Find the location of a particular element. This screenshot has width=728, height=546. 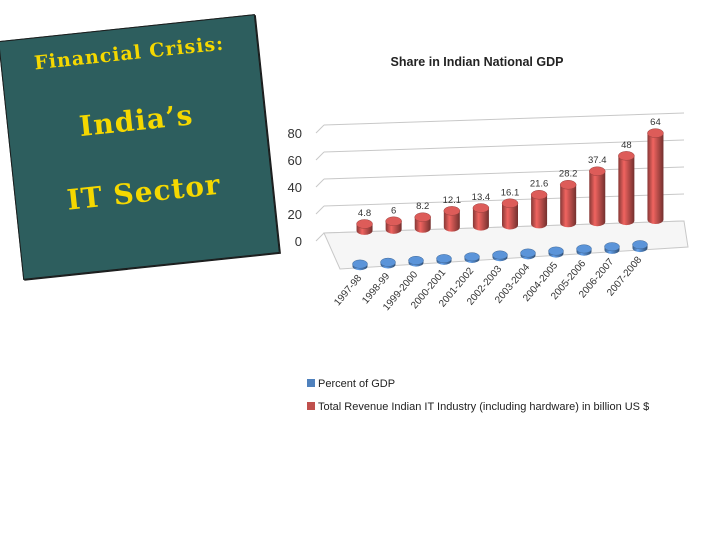

legend-label-gdp: Percent of GDP is located at coordinates (356, 384).